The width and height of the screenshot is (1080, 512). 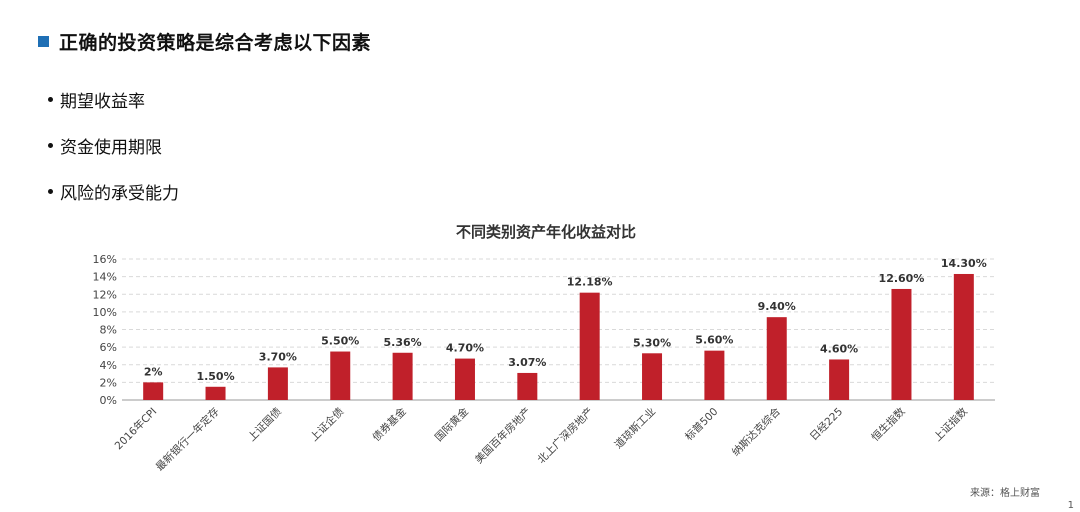 I want to click on x-tick-label: 北上广深房地产, so click(x=565, y=435).